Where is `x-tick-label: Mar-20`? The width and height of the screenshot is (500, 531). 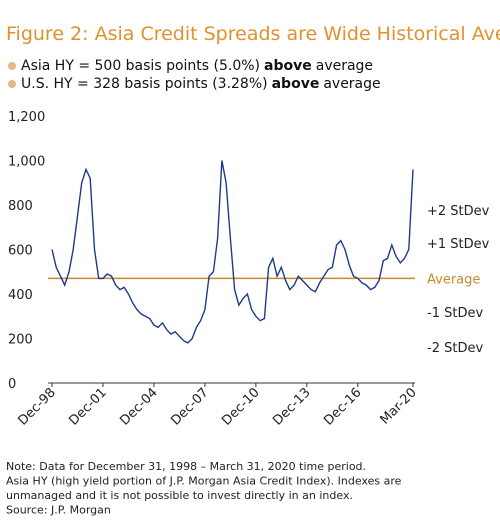
x-tick-label: Mar-20 is located at coordinates (398, 406).